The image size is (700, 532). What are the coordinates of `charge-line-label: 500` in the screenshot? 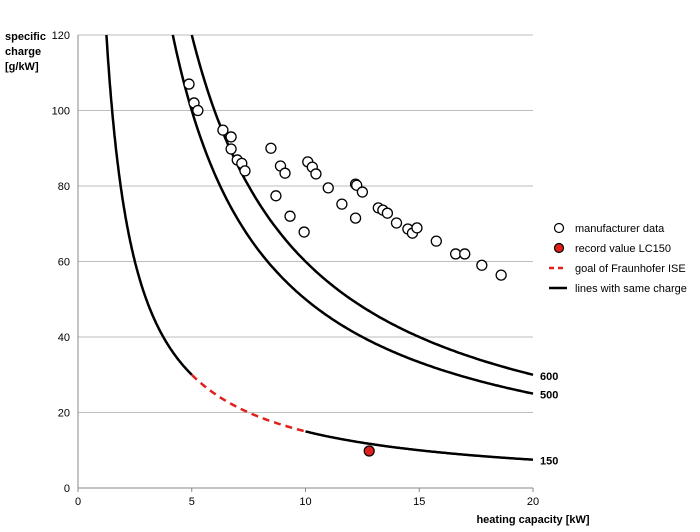 It's located at (549, 396).